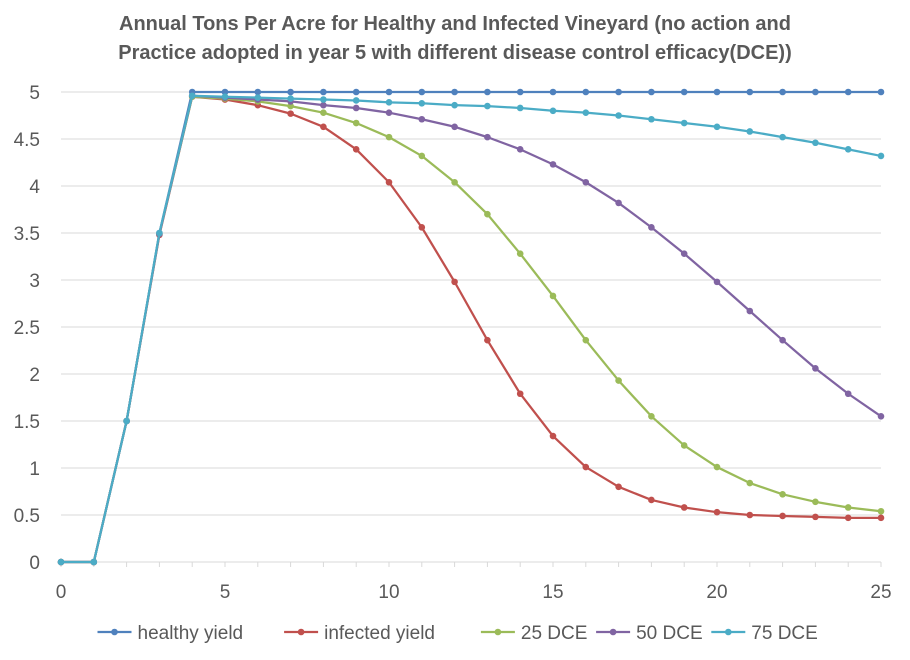 This screenshot has height=660, width=910. Describe the element at coordinates (880, 592) in the screenshot. I see `x-tick-label: 25` at that location.